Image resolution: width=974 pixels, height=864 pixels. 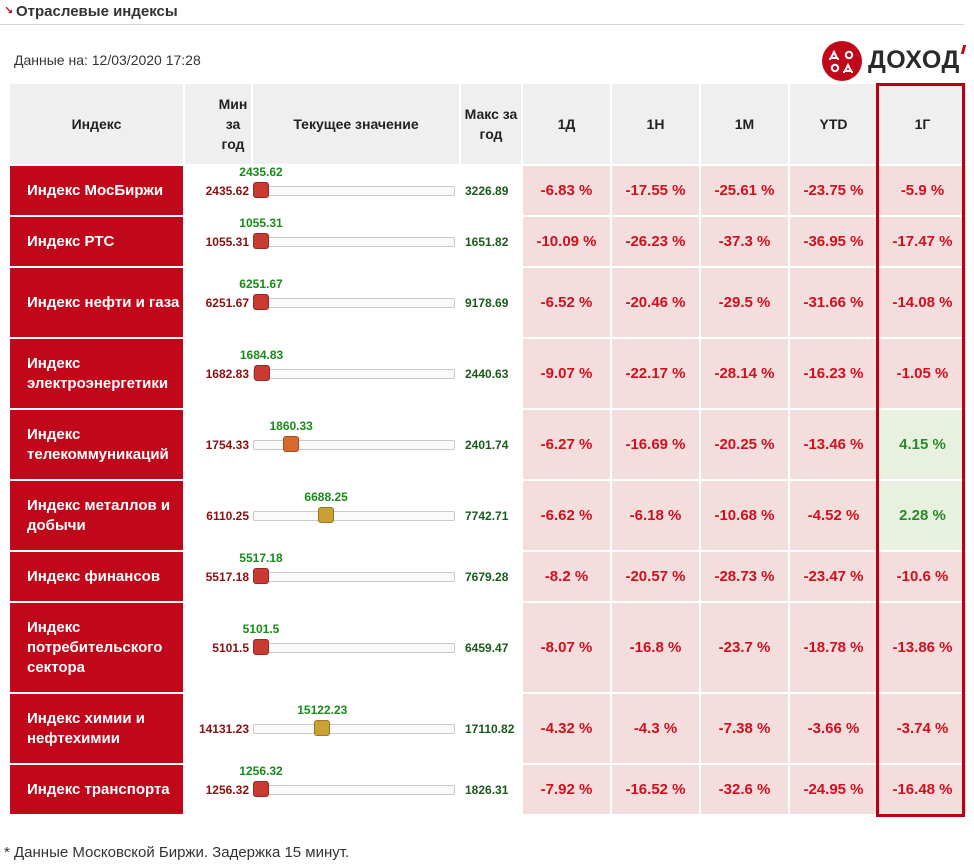 I want to click on change-1m: -7.38 %, so click(x=744, y=728).